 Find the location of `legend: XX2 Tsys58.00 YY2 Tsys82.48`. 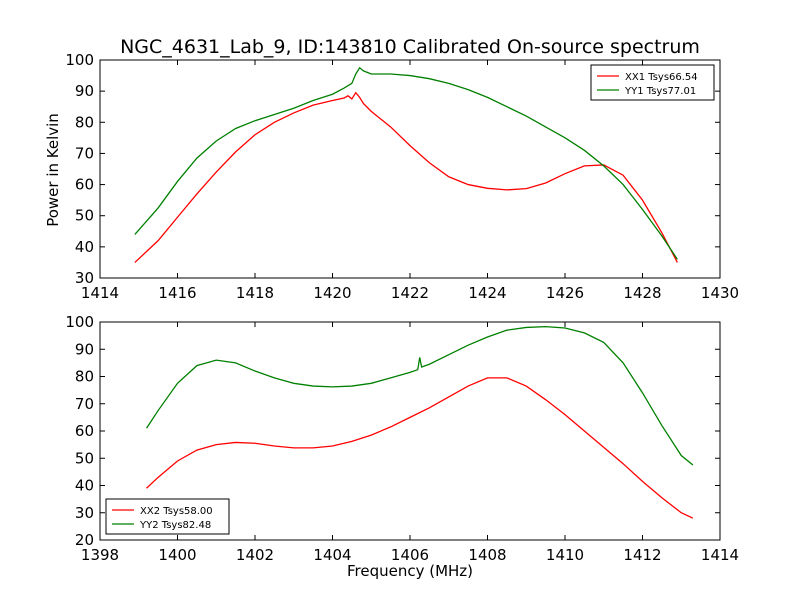

legend: XX2 Tsys58.00 YY2 Tsys82.48 is located at coordinates (167, 516).